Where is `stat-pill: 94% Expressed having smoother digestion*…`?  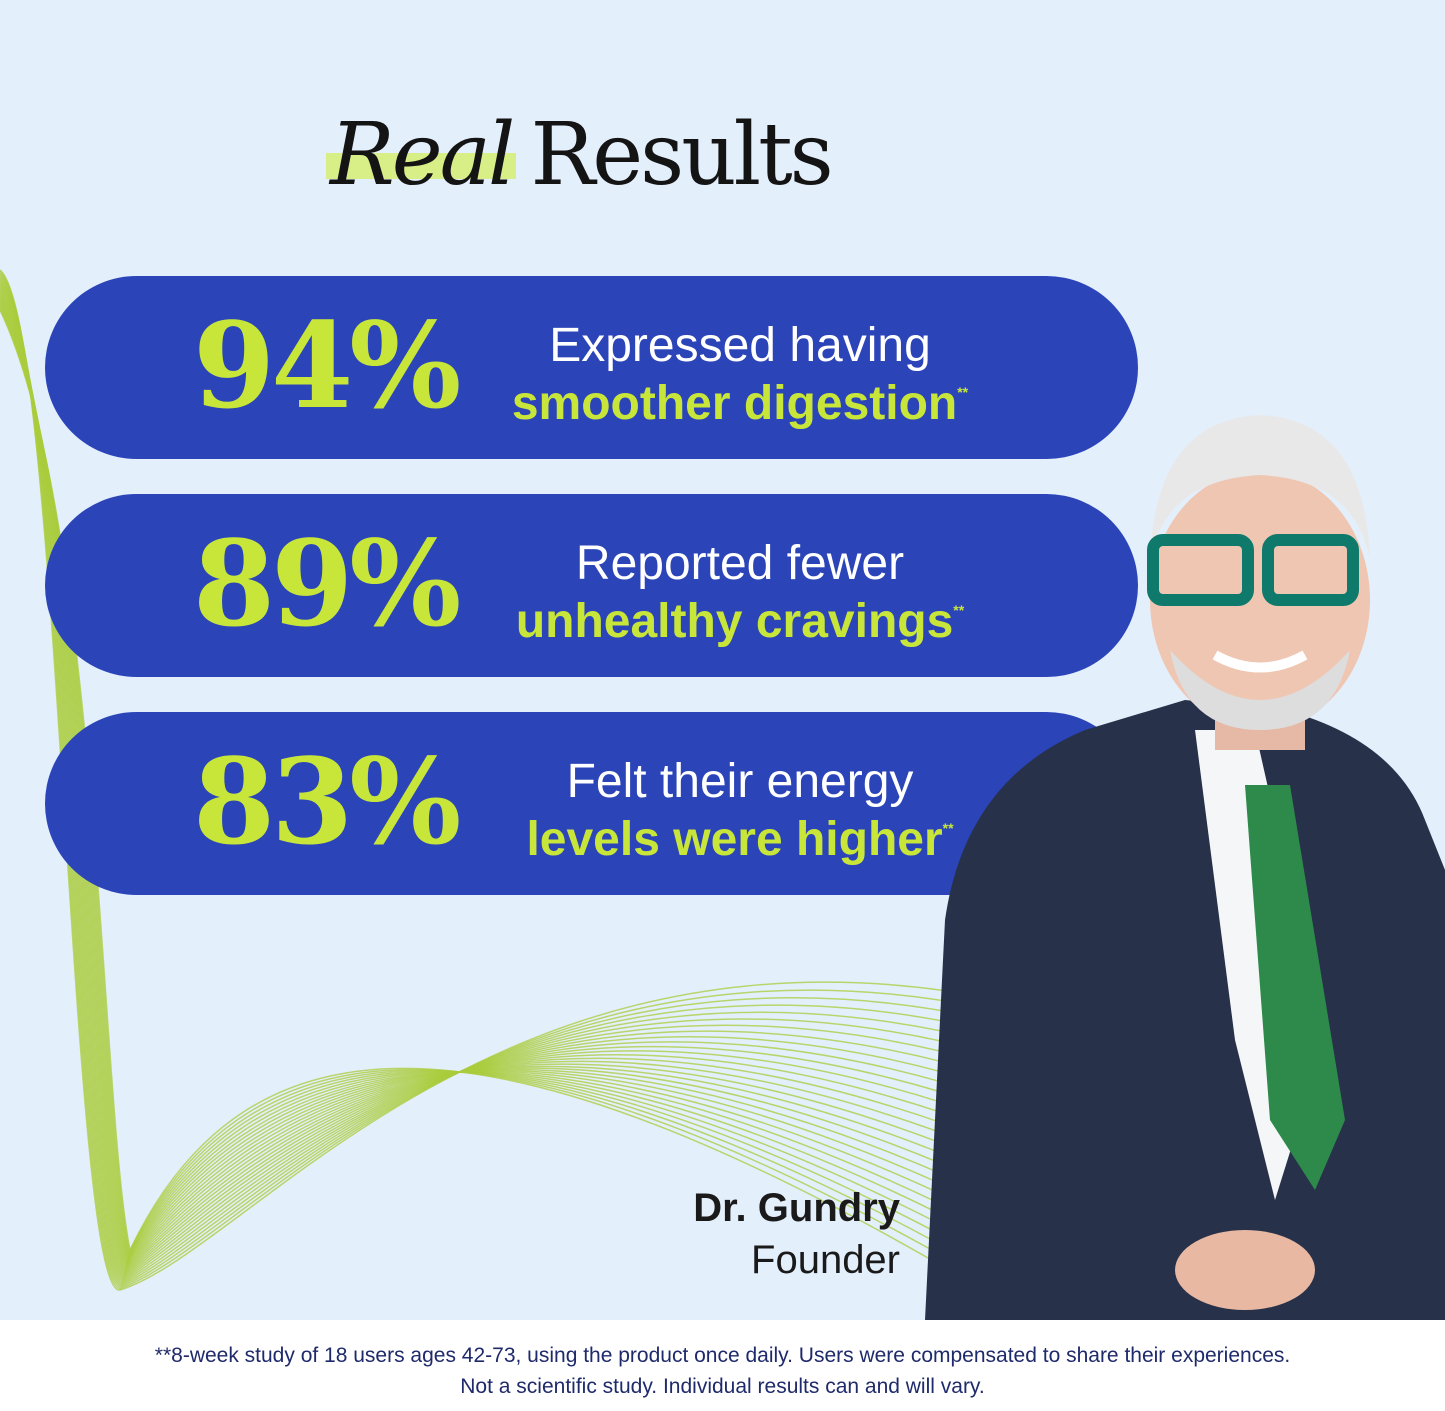 stat-pill: 94% Expressed having smoother digestion*… is located at coordinates (591, 367).